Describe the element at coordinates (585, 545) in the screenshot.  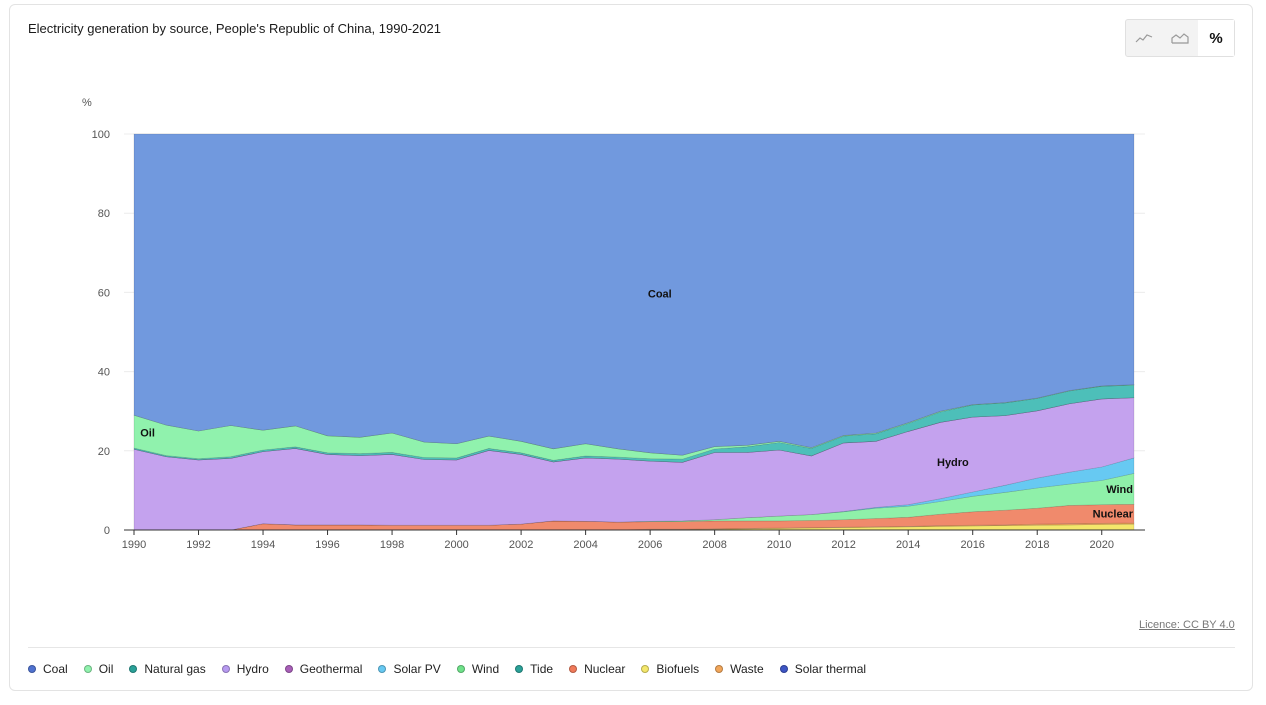
I see `x-tick-label: 2004` at that location.